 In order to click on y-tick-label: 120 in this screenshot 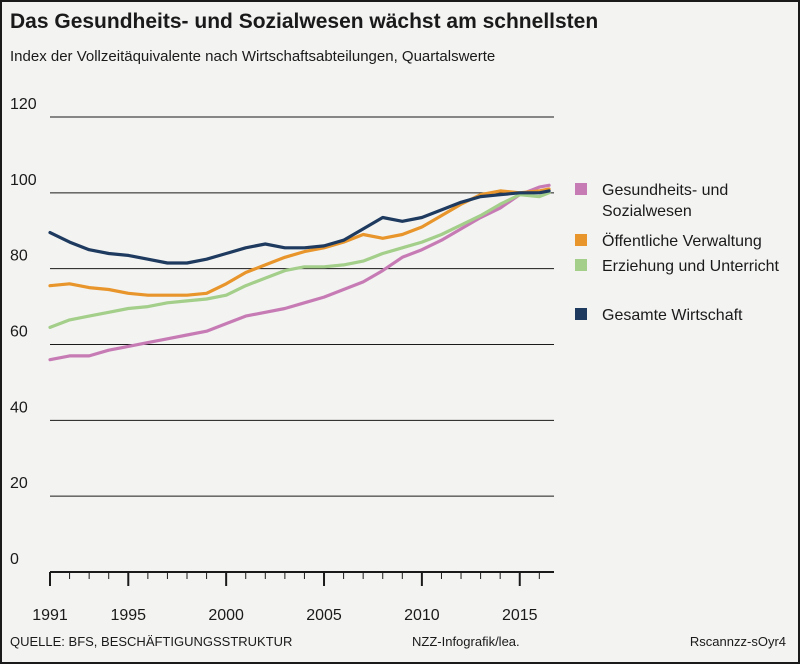, I will do `click(23, 104)`.